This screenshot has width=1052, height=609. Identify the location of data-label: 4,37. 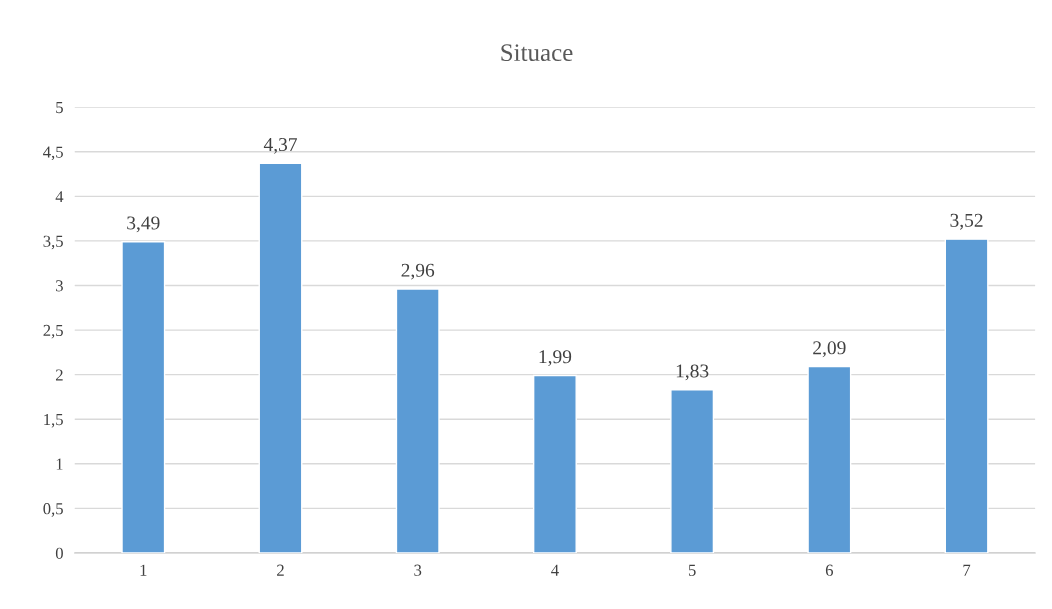
(280, 146).